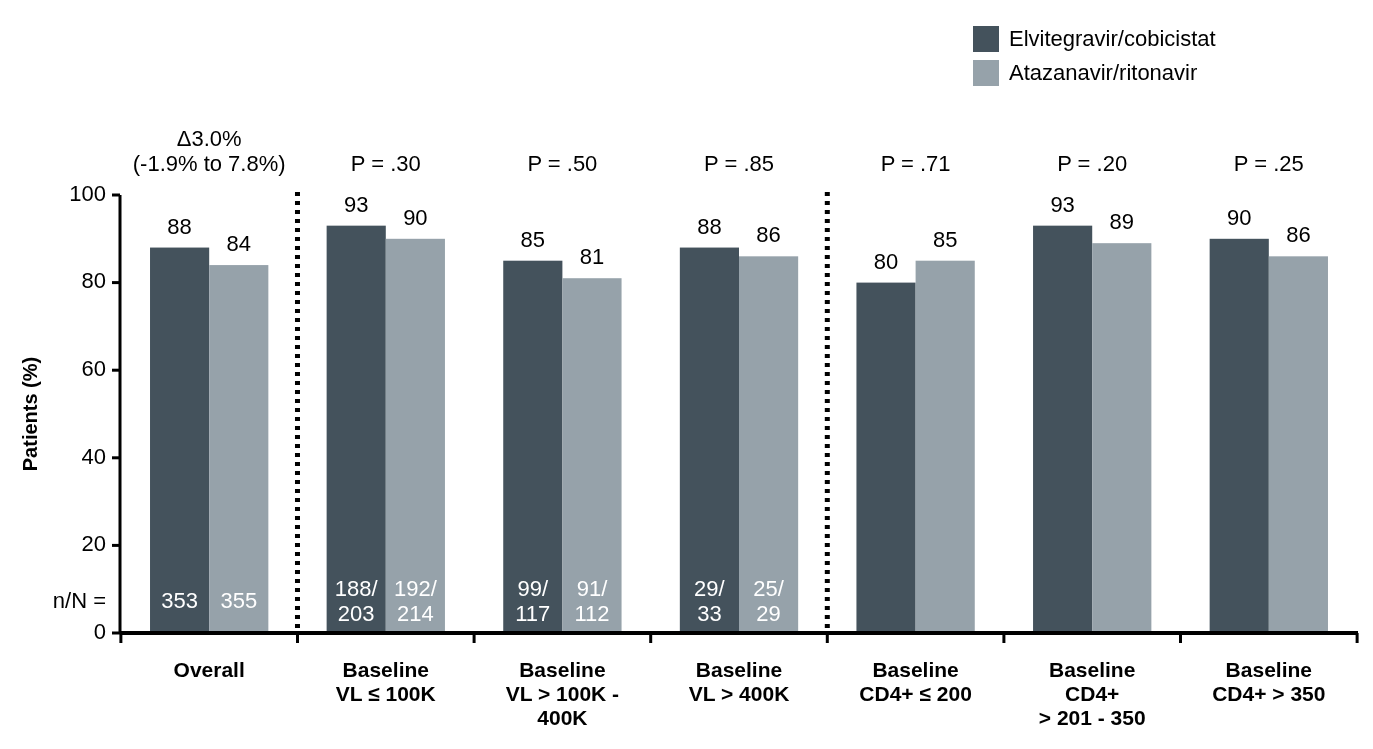  I want to click on x-tick-label: Baseline CD4+ > 201 - 350, so click(1092, 693).